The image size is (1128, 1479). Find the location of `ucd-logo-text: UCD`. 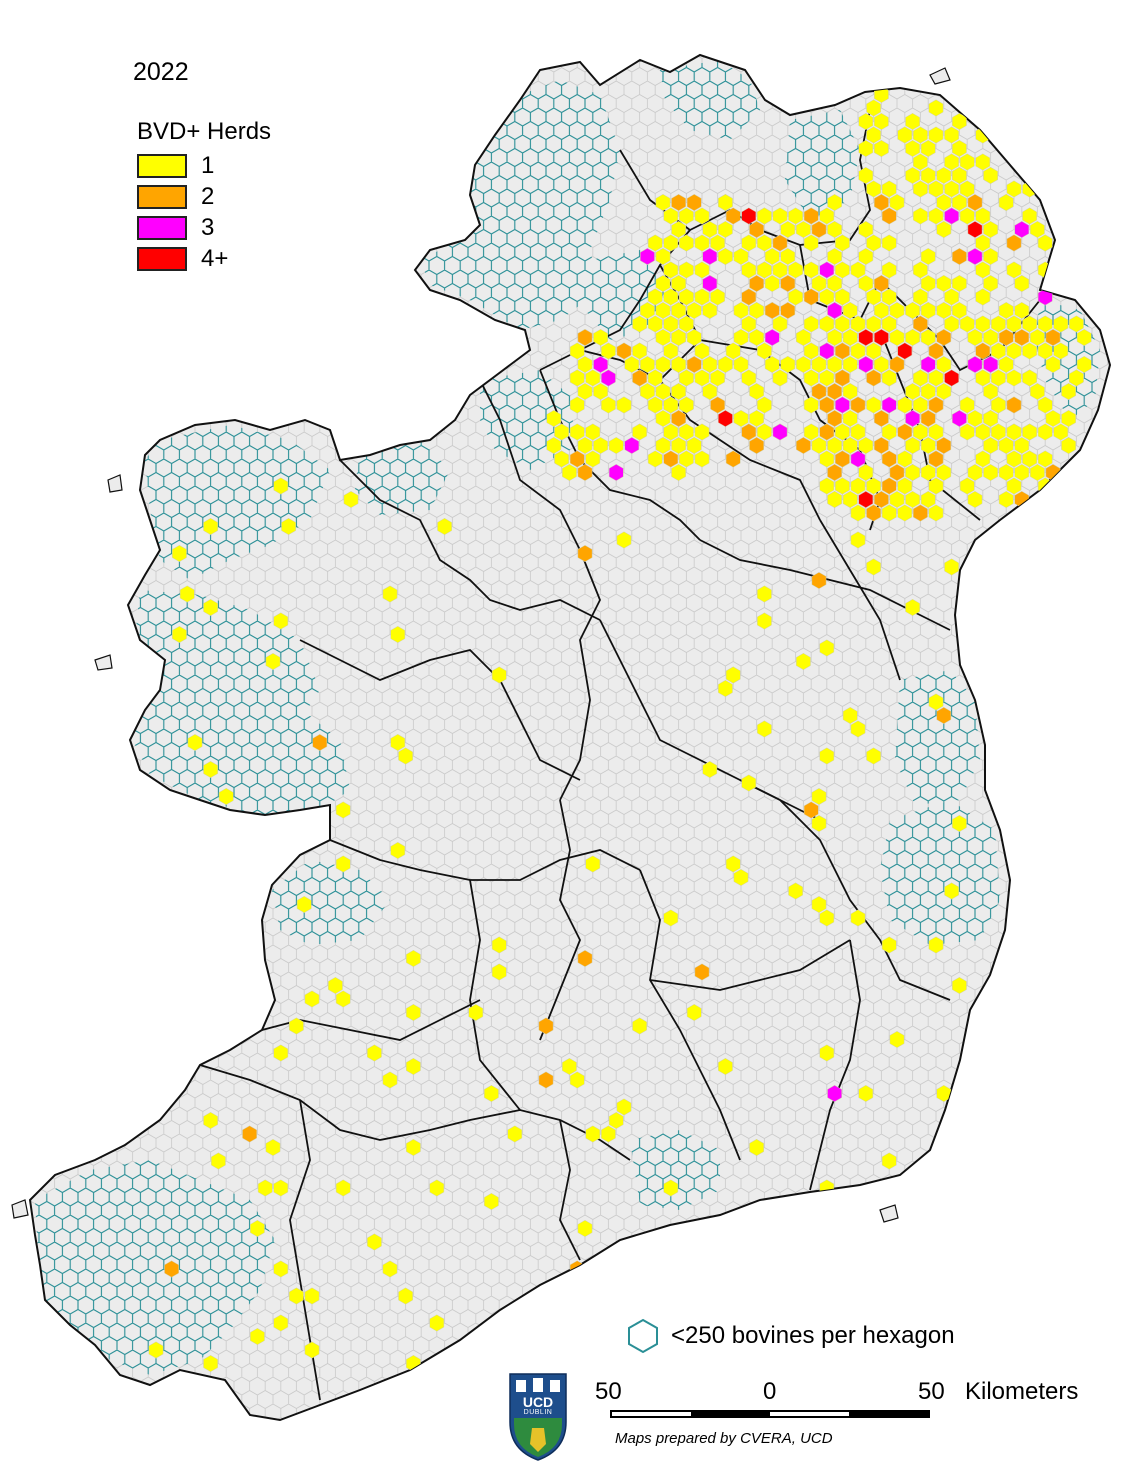

ucd-logo-text: UCD is located at coordinates (538, 1402).